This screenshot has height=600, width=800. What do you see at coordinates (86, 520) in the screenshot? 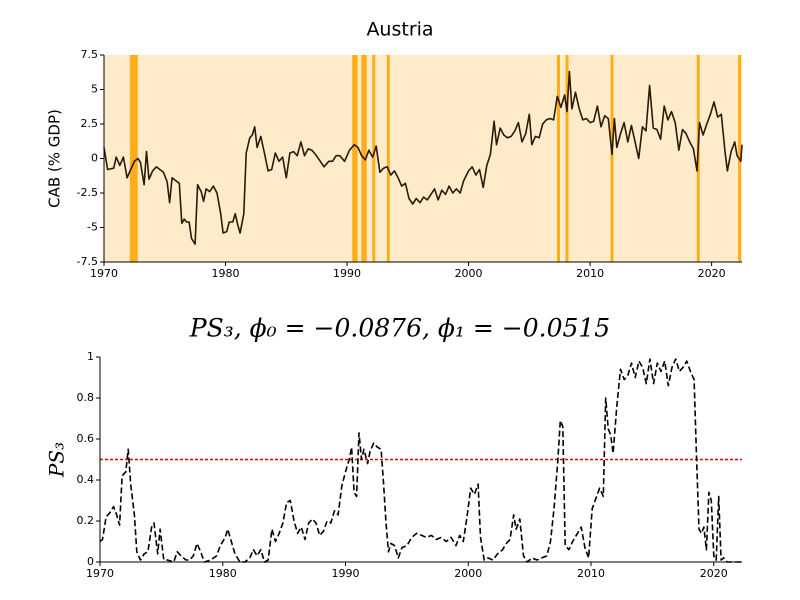
I see `y-tick-label: 0.2` at bounding box center [86, 520].